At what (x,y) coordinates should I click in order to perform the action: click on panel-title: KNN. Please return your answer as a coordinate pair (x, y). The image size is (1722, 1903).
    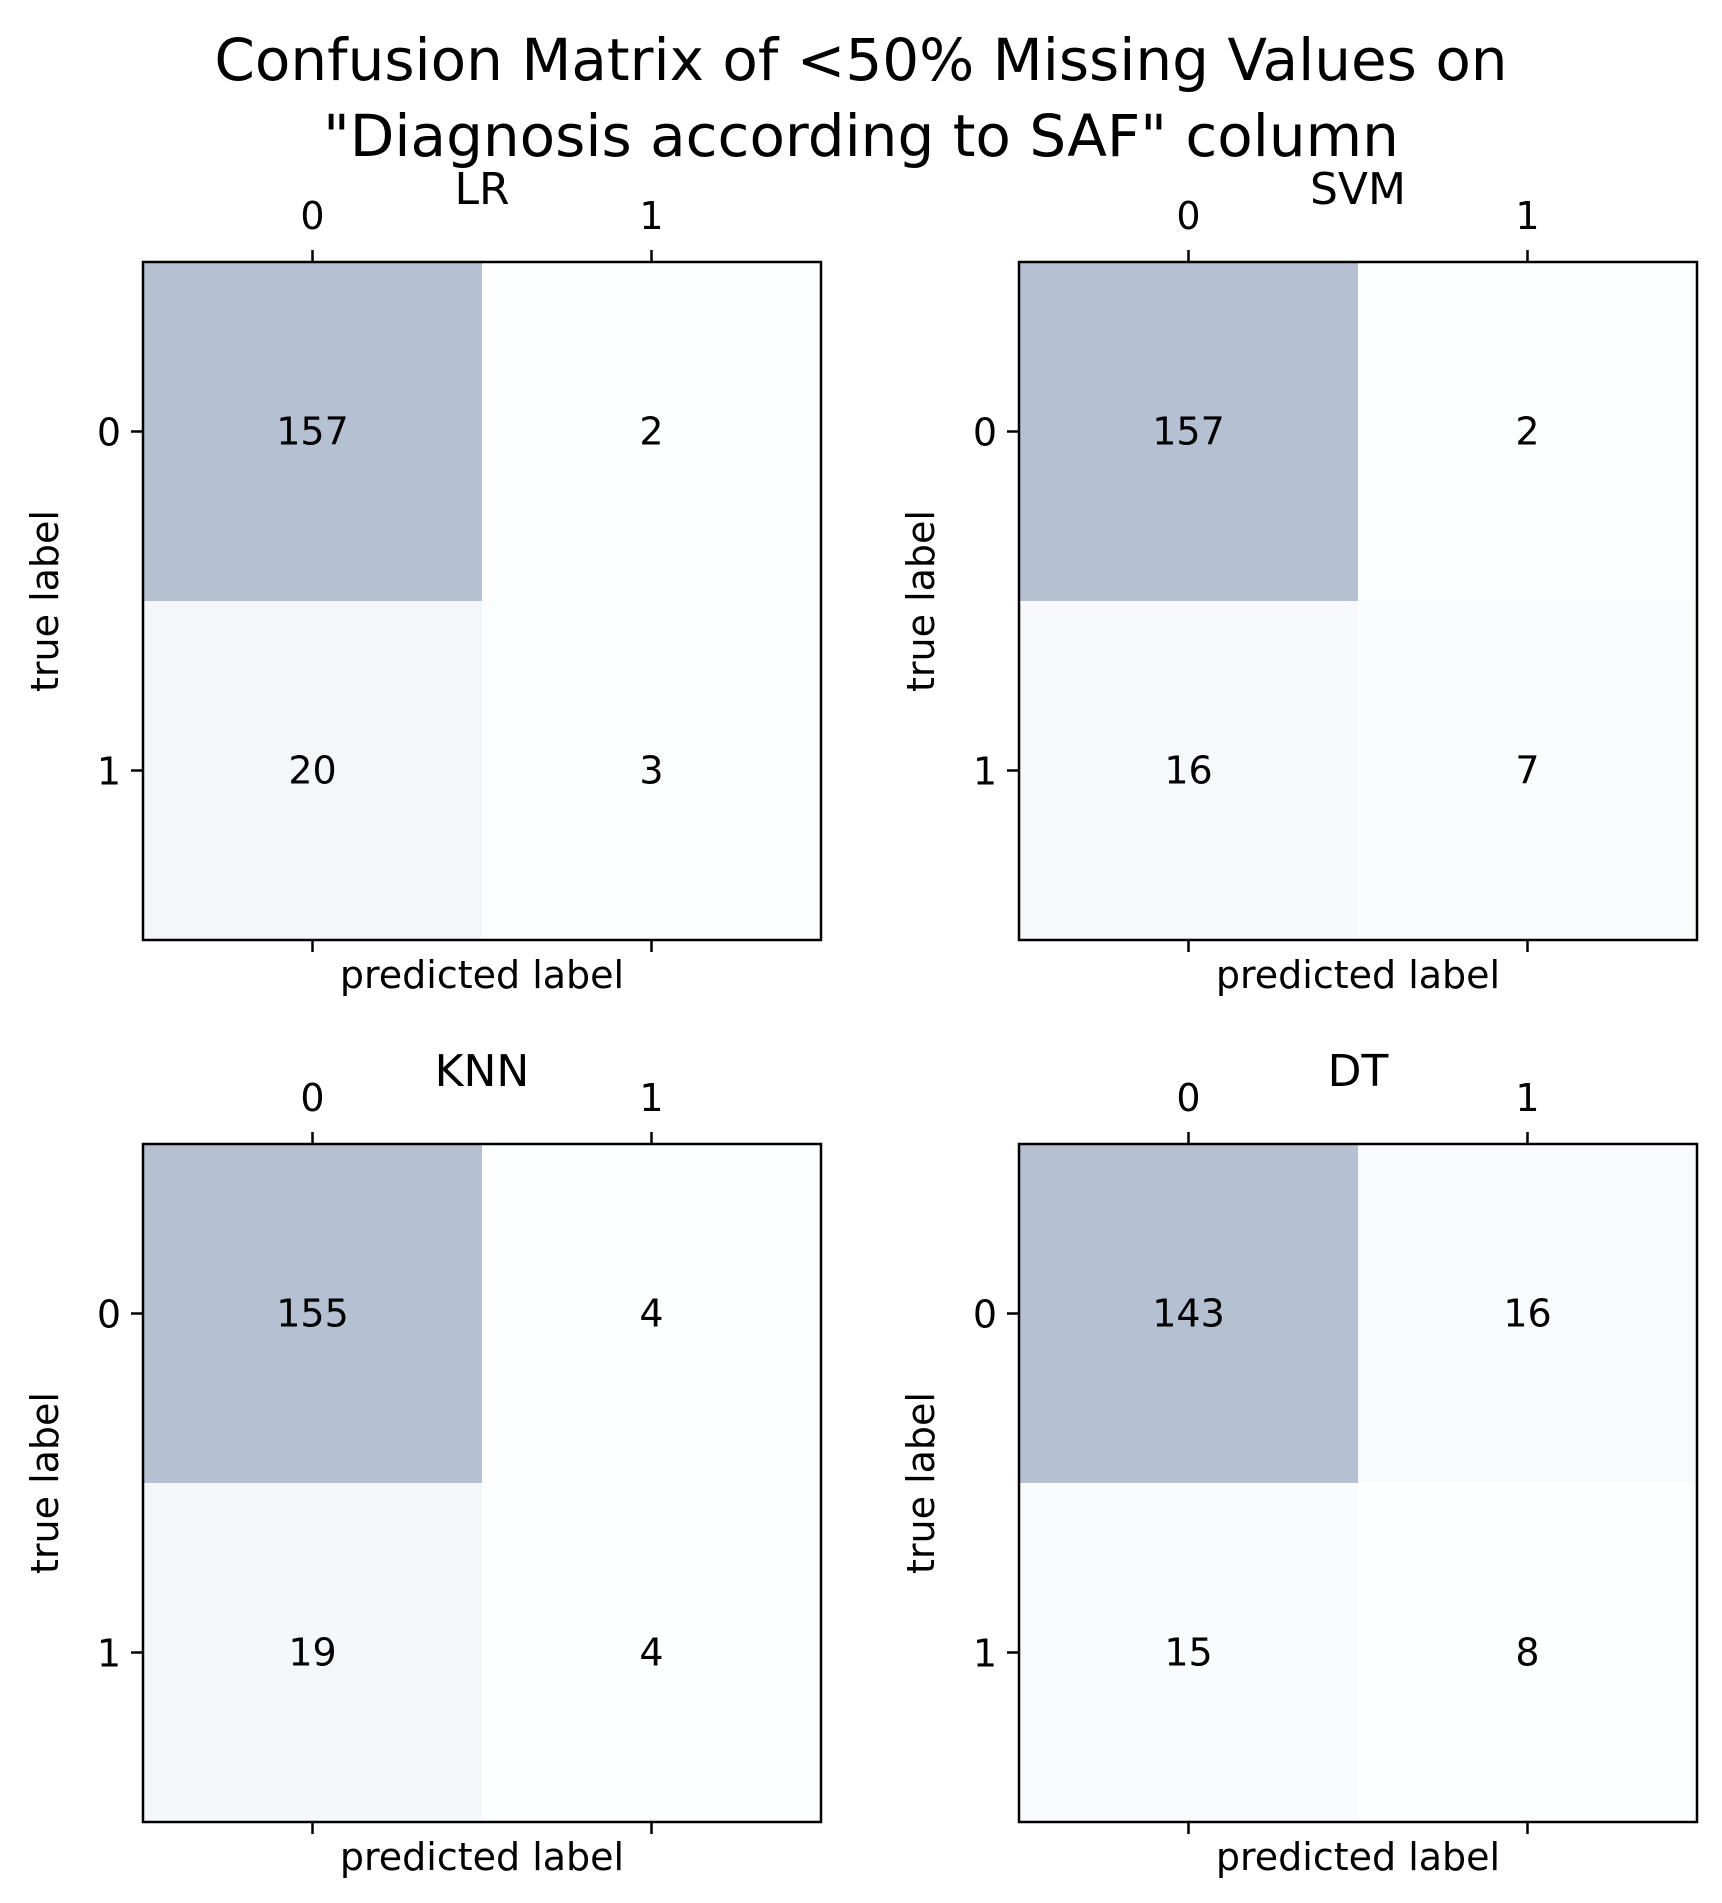
    Looking at the image, I should click on (482, 1071).